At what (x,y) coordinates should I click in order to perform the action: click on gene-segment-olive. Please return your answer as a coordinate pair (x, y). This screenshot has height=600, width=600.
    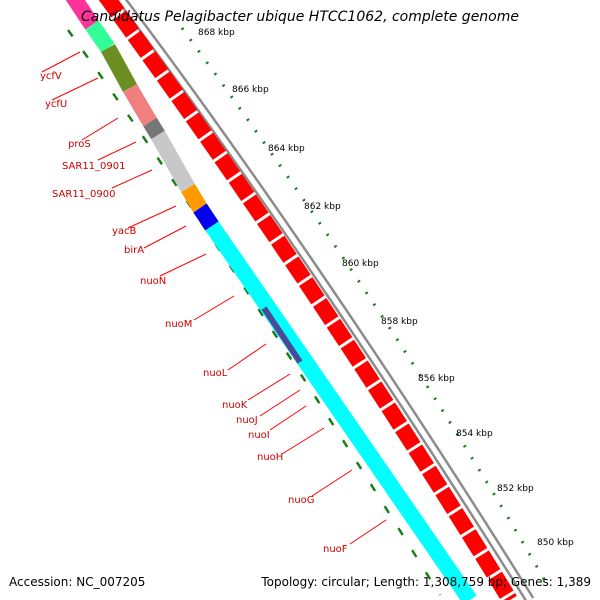
    Looking at the image, I should click on (119, 68).